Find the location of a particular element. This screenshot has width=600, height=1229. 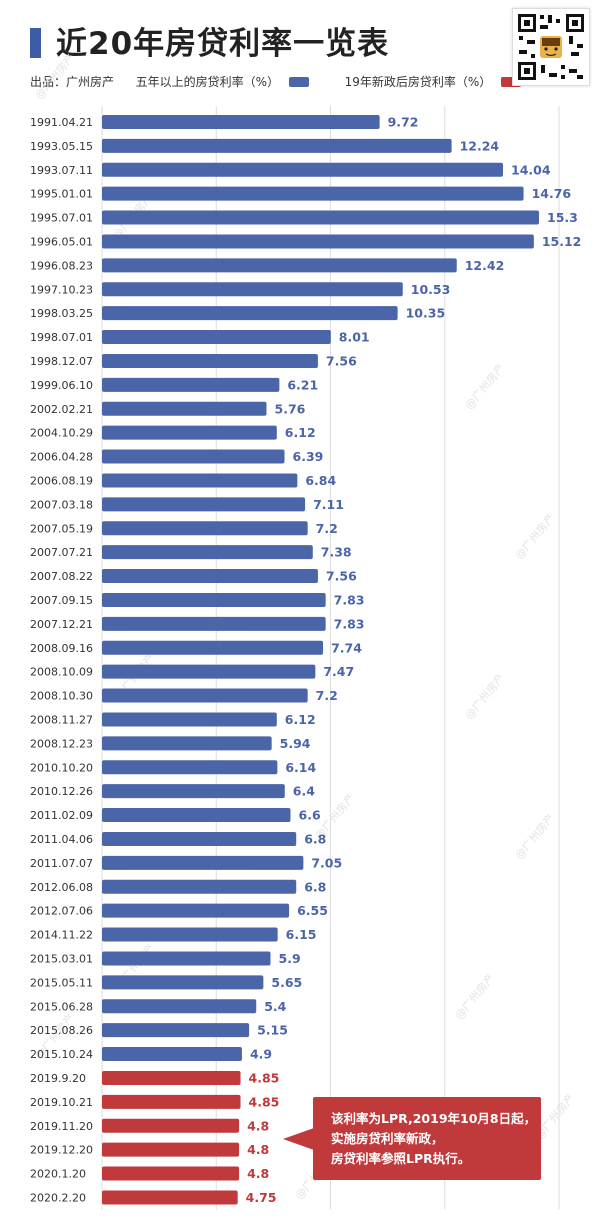

data-label: 7.38 is located at coordinates (336, 552).